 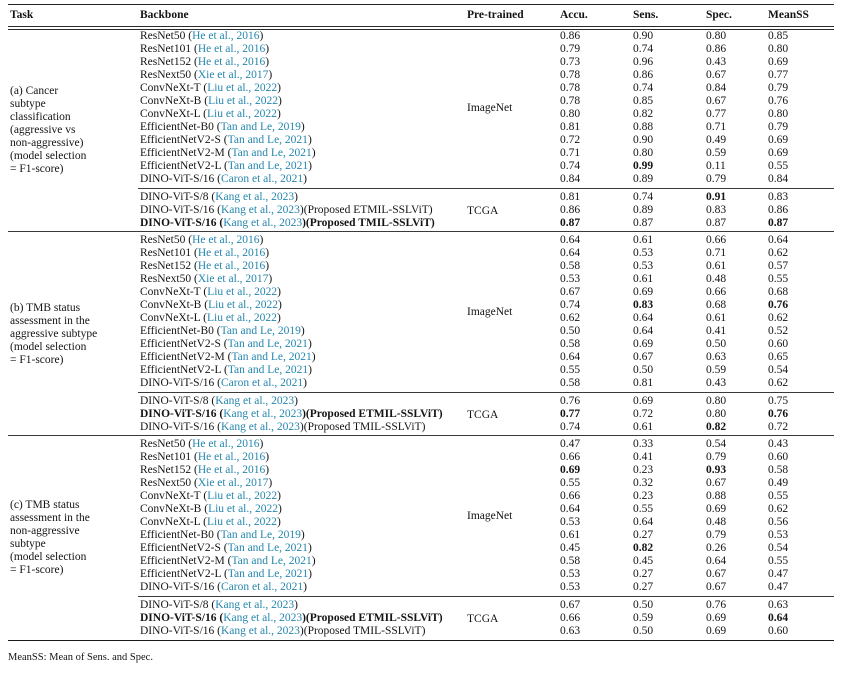 I want to click on meanss-value: 0.86, so click(x=778, y=210).